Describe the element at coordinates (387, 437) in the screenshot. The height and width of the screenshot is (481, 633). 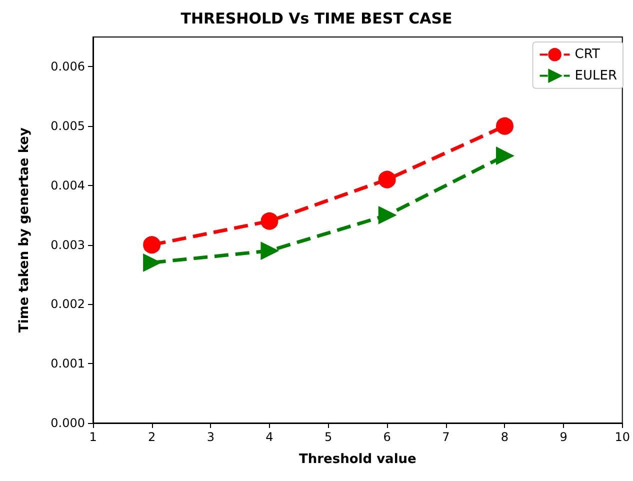
I see `x-tick-label: 6` at that location.